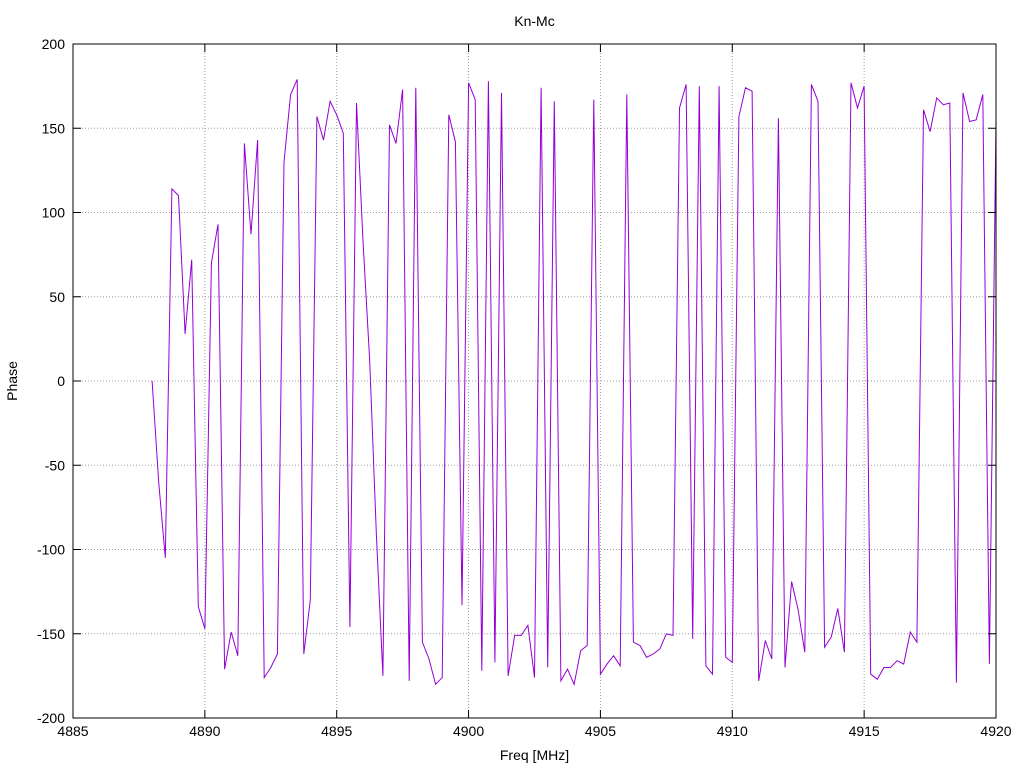  What do you see at coordinates (57, 297) in the screenshot?
I see `y-tick-label: 50` at bounding box center [57, 297].